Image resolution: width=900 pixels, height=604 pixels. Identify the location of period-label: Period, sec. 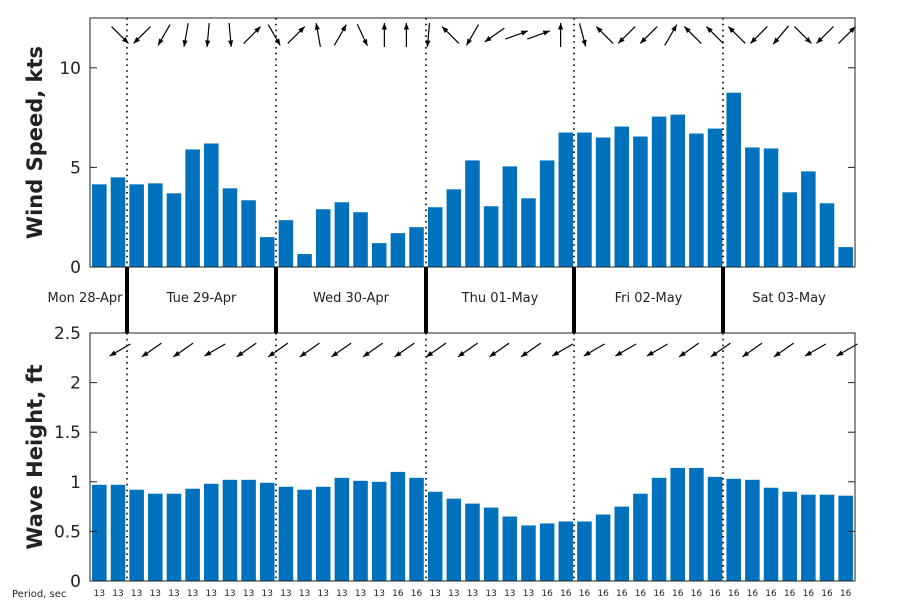
(39, 594).